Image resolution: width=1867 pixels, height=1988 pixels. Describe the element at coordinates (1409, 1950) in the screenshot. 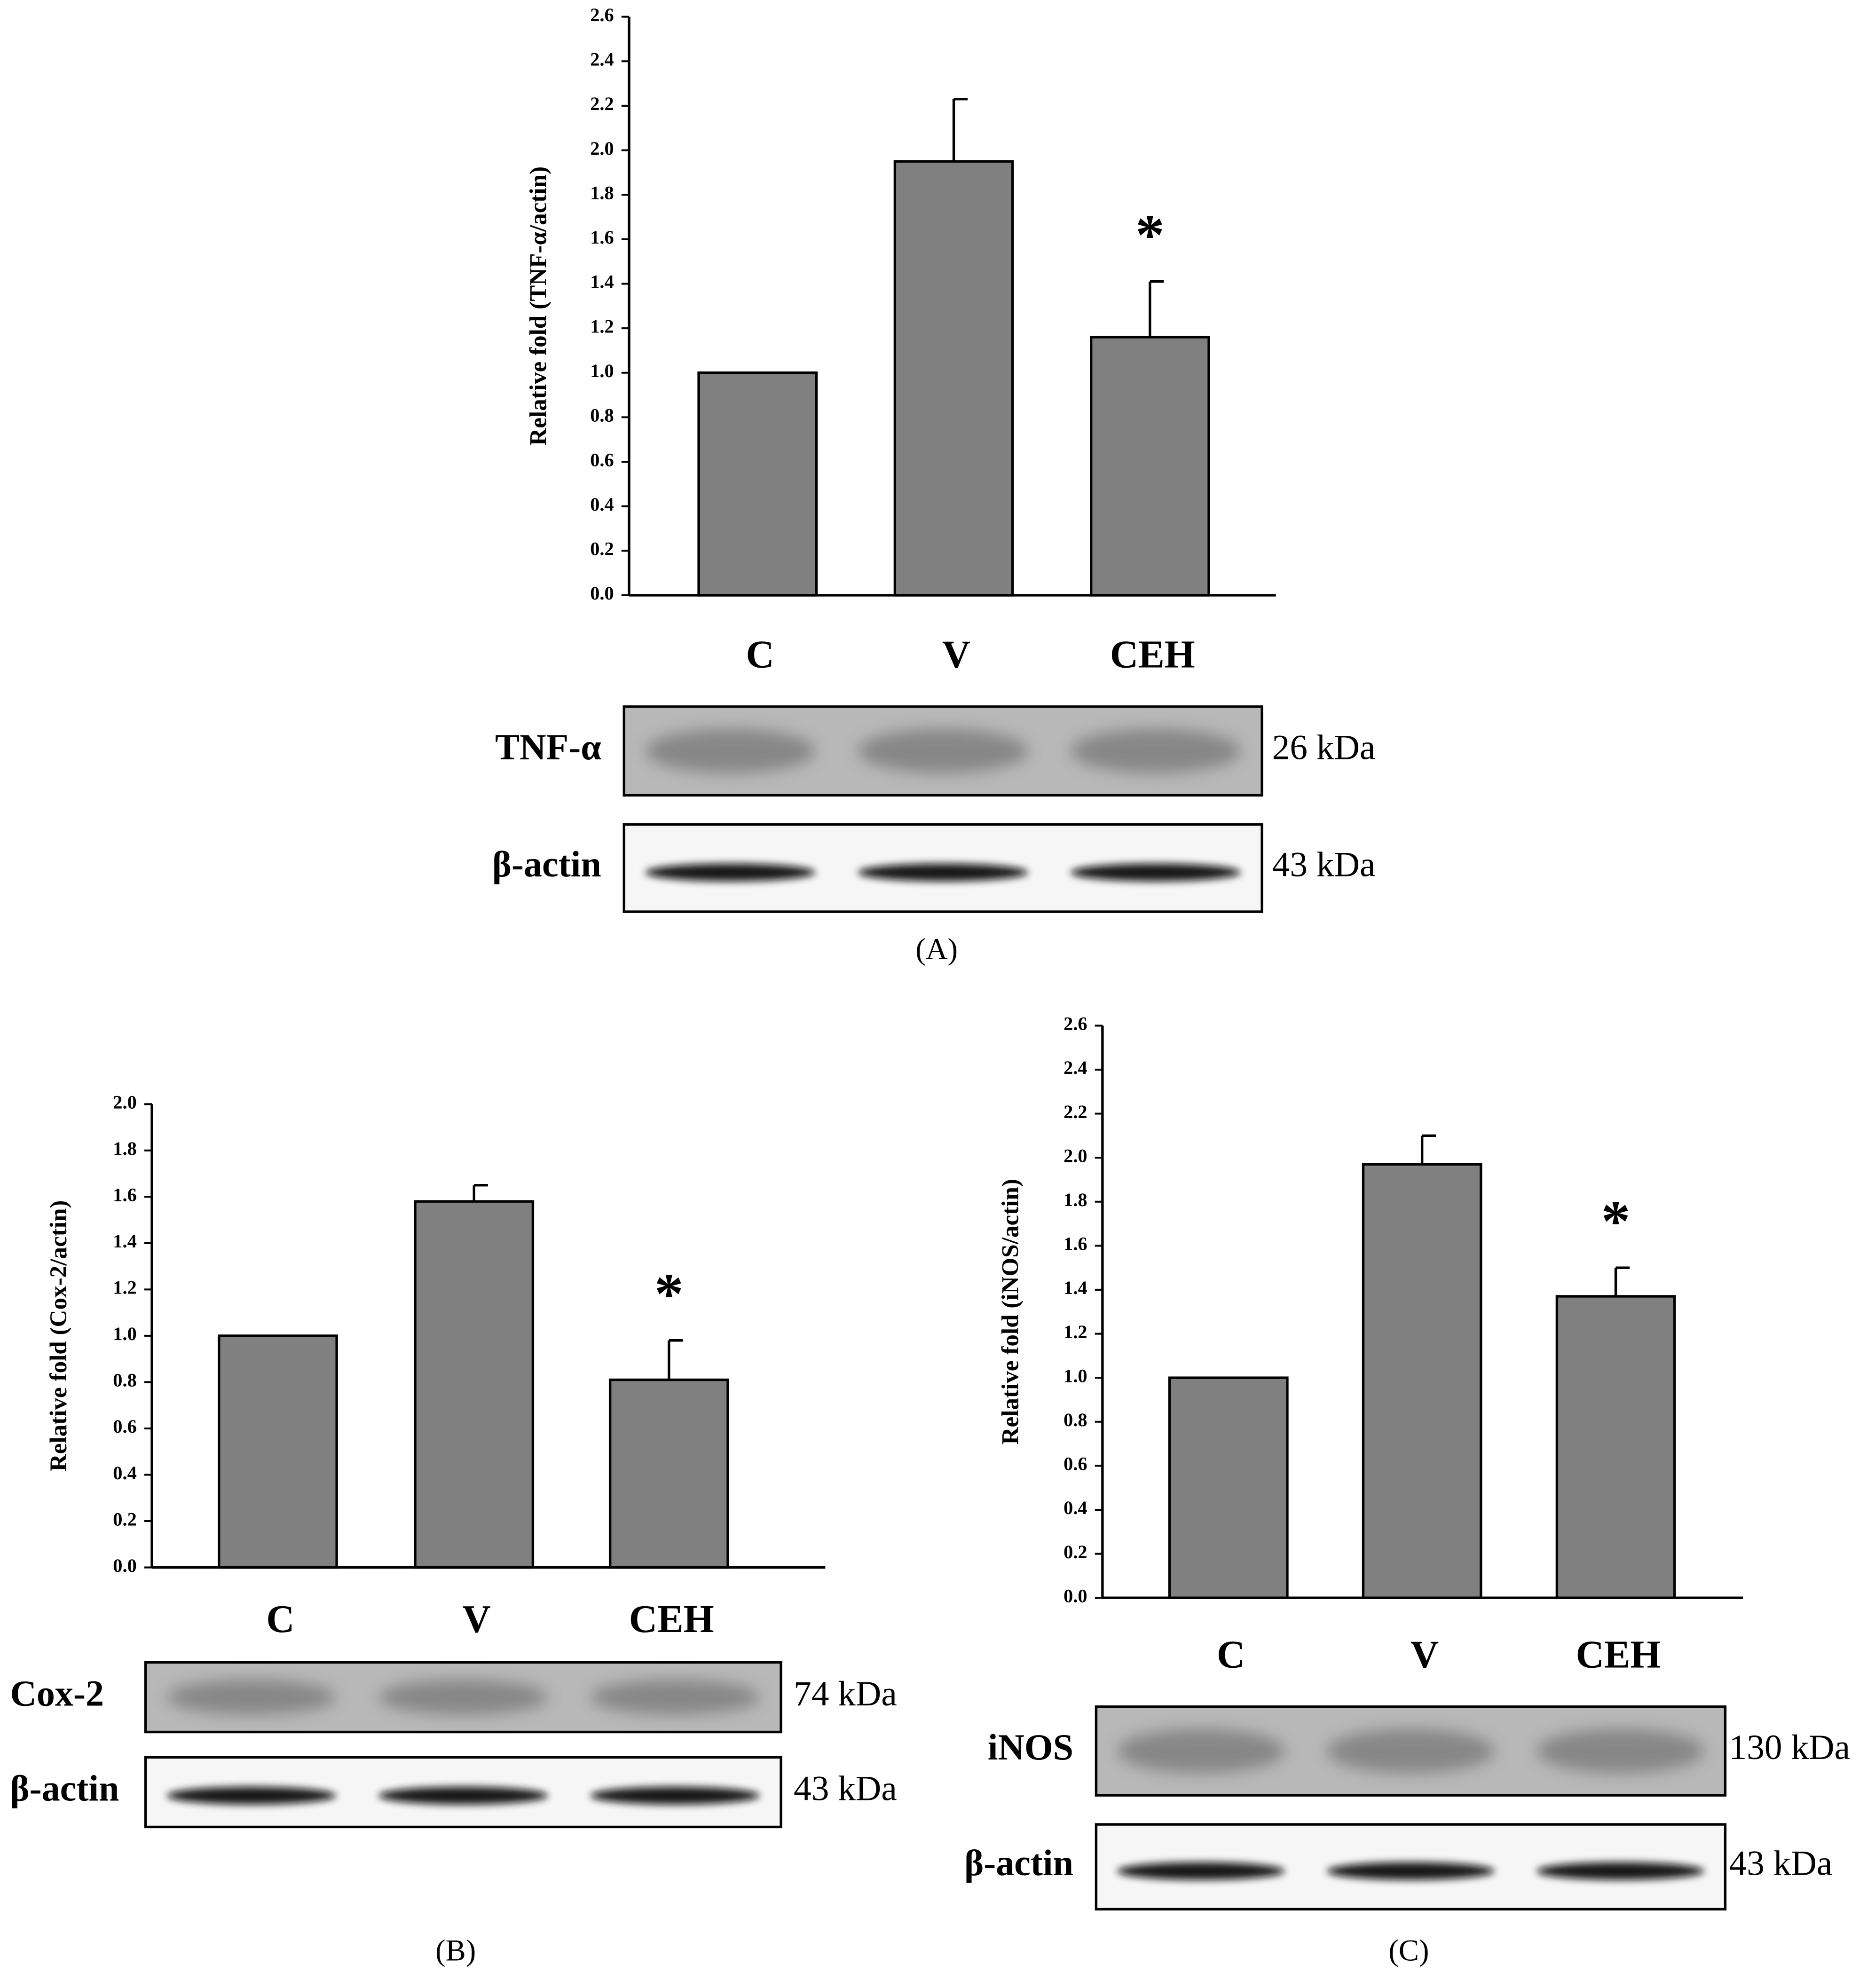

I see `panel-label: (C)` at that location.